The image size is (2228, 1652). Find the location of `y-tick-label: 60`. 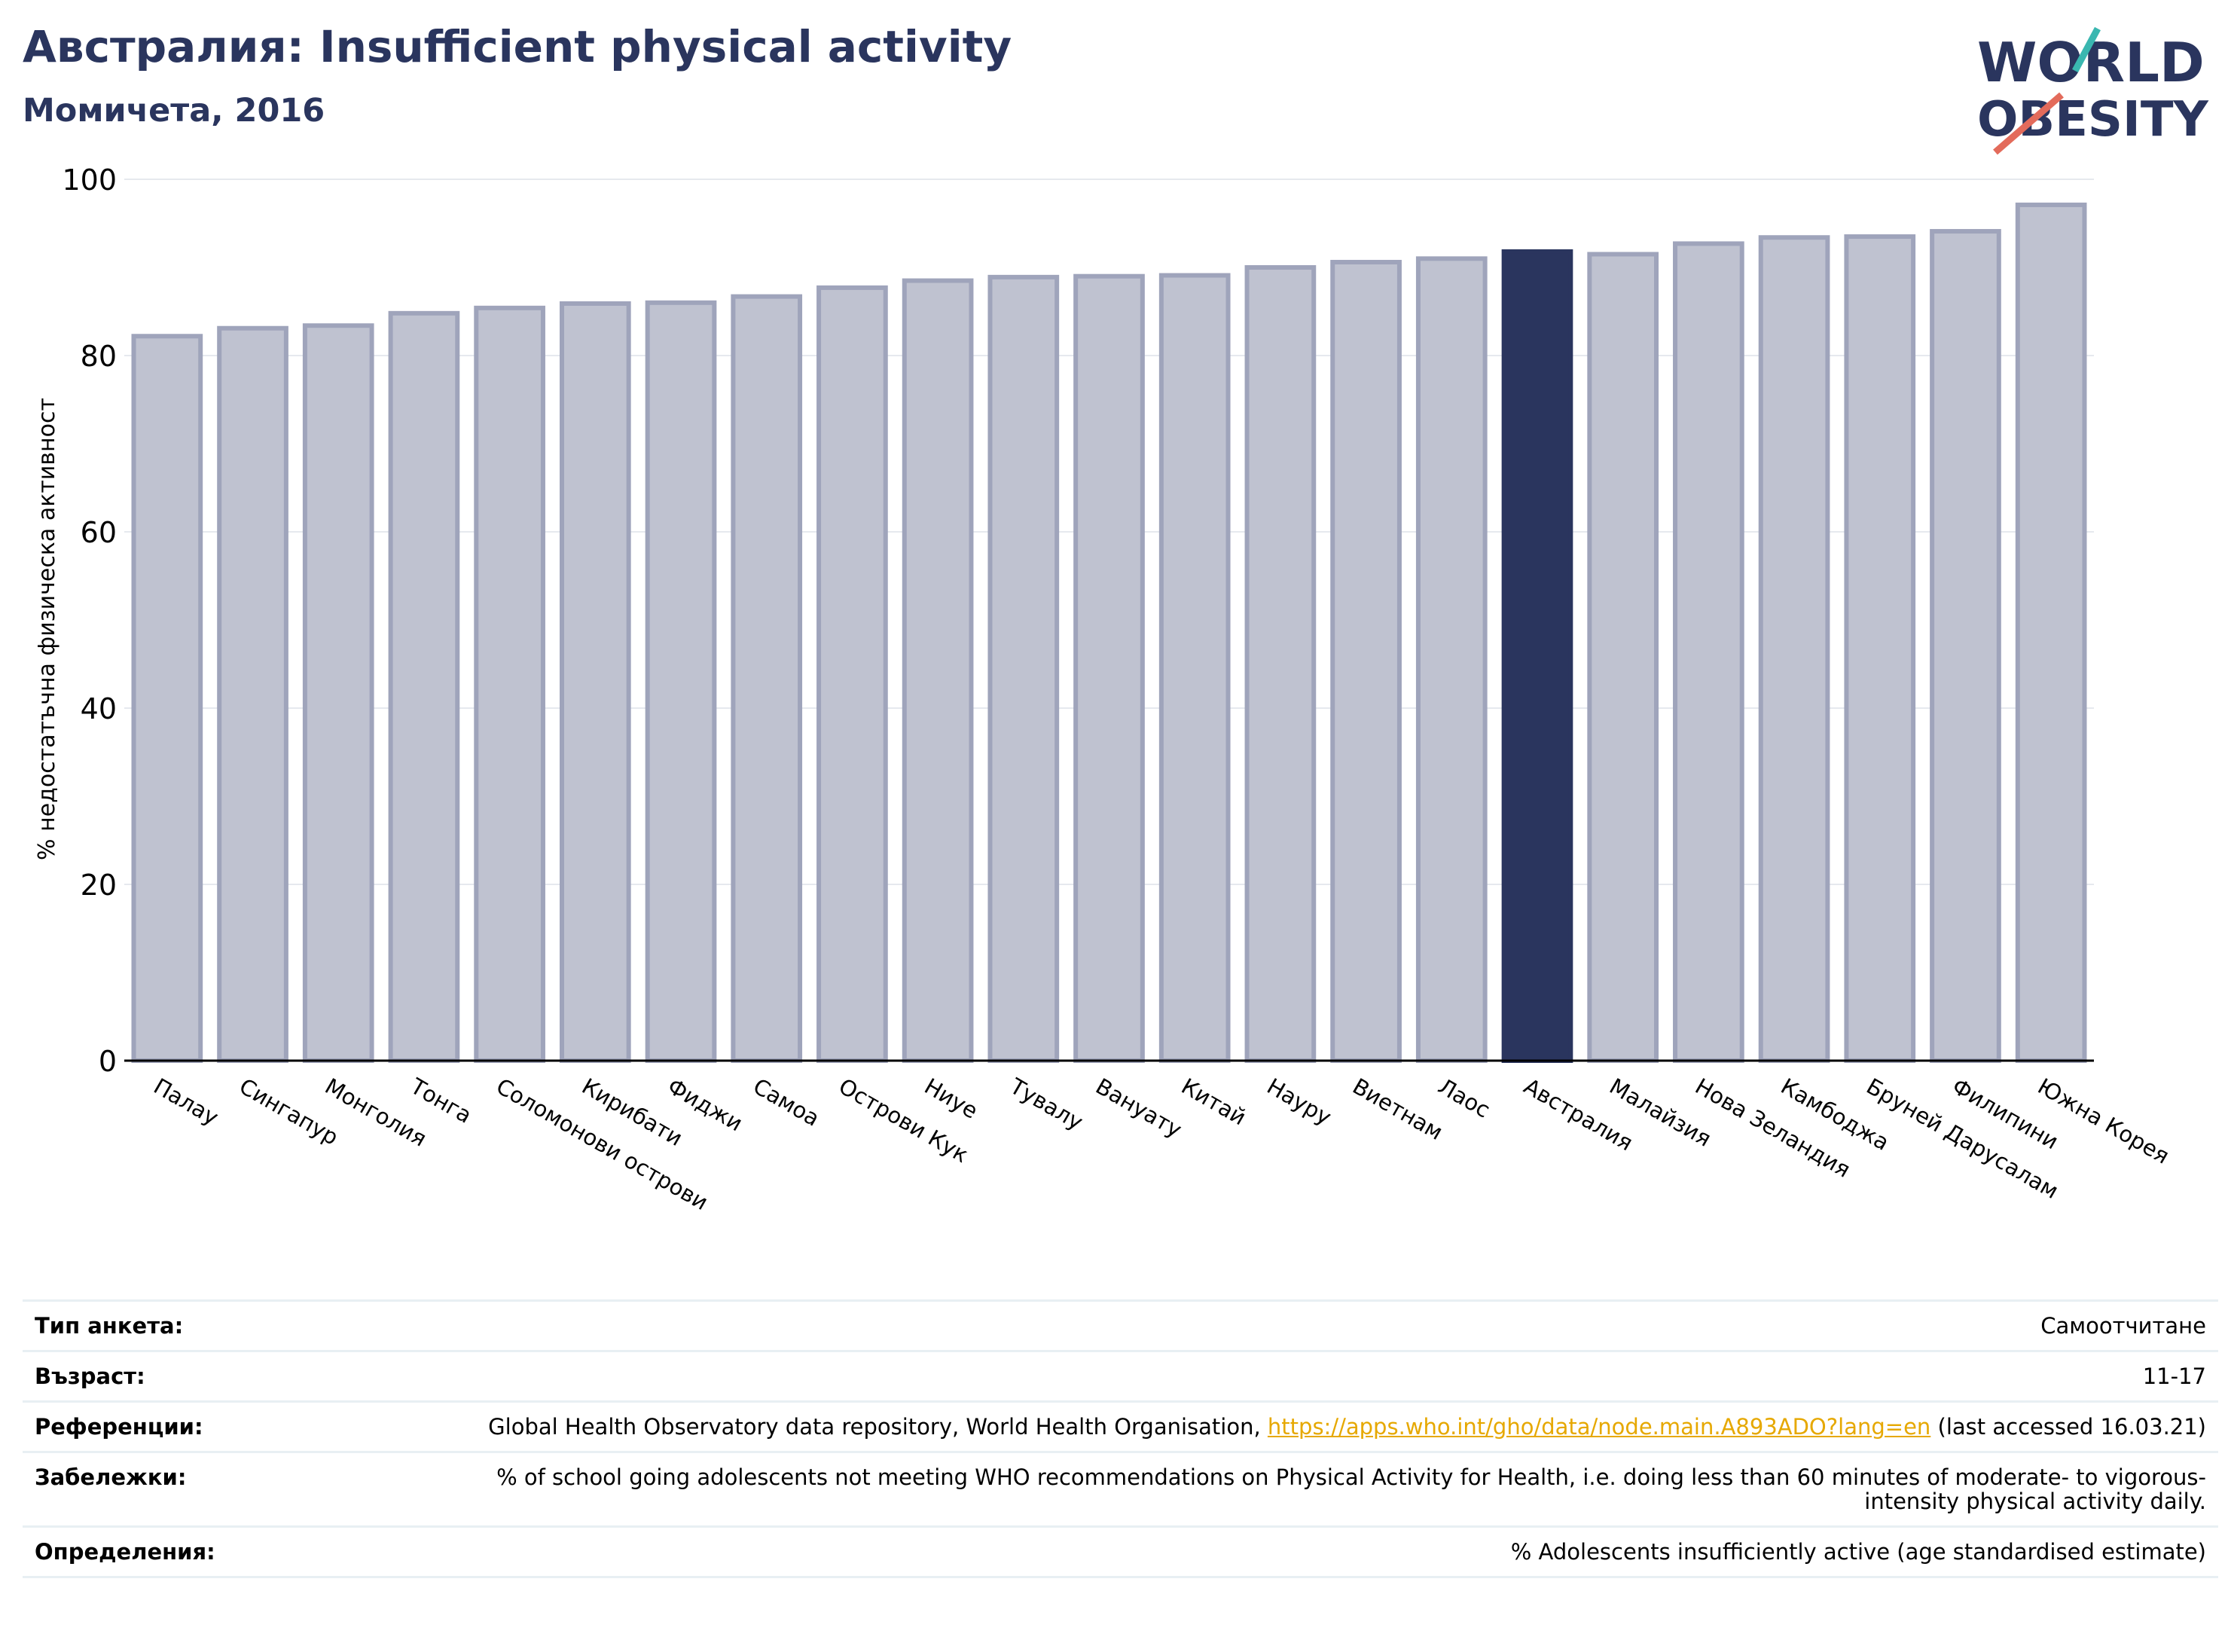

y-tick-label: 60 is located at coordinates (99, 532).